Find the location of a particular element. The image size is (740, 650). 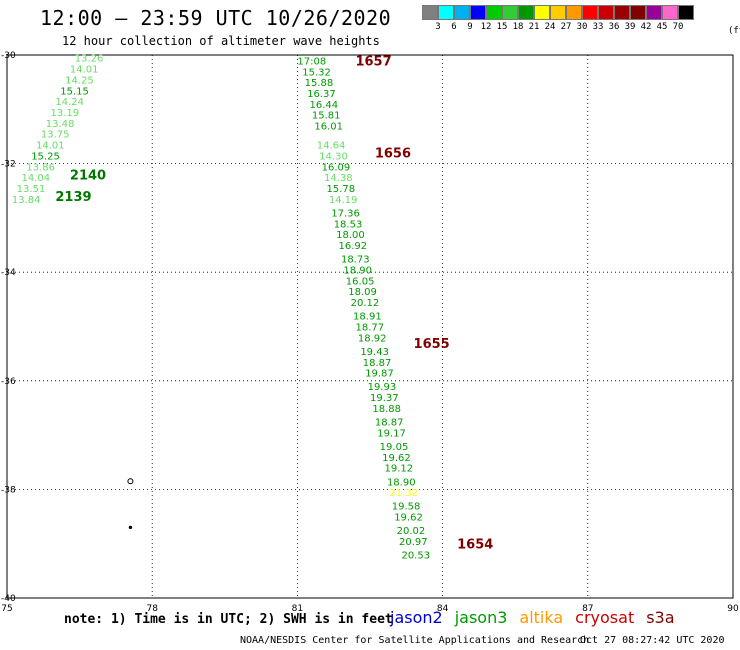

wave-height-value: 16.05 is located at coordinates (360, 281).